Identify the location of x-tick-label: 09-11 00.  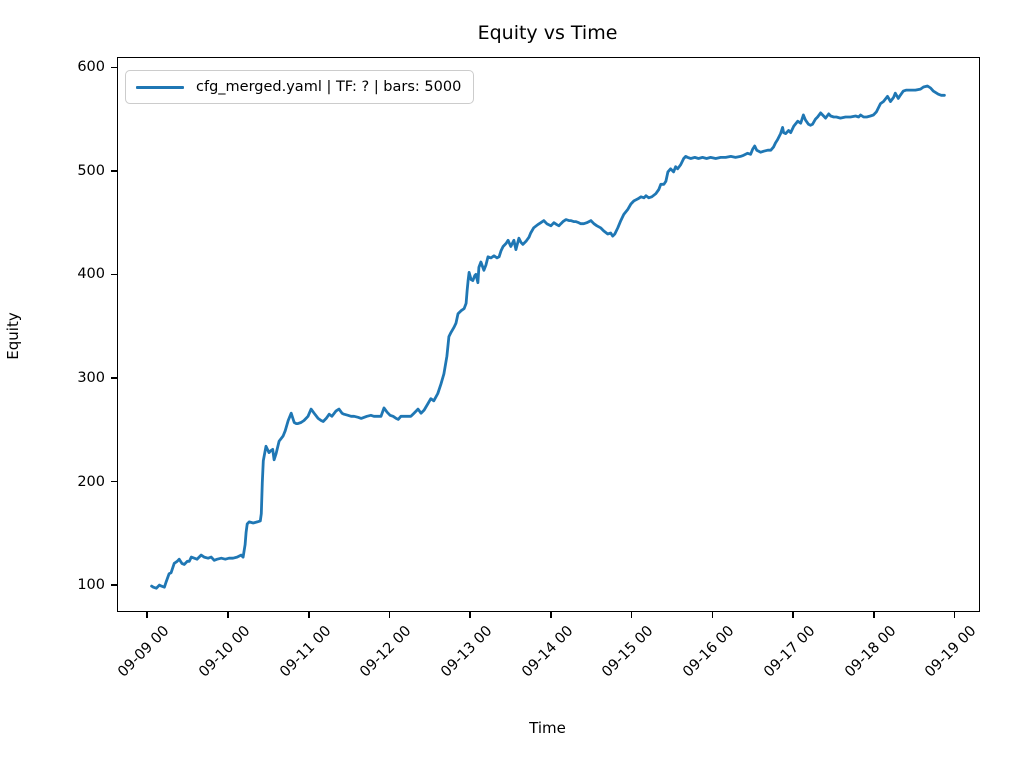
(305, 652).